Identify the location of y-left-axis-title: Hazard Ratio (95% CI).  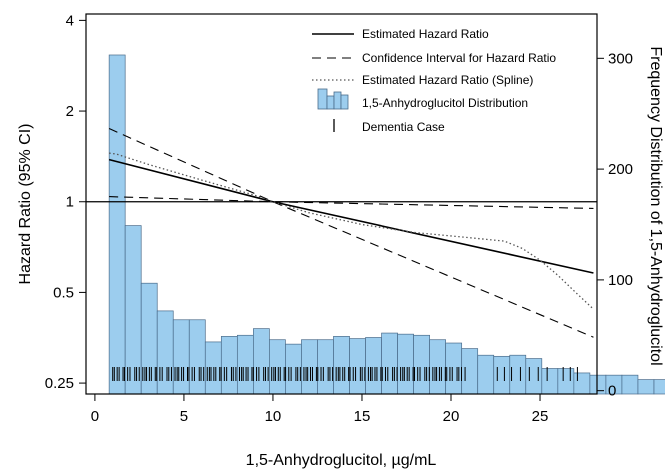
(25, 204).